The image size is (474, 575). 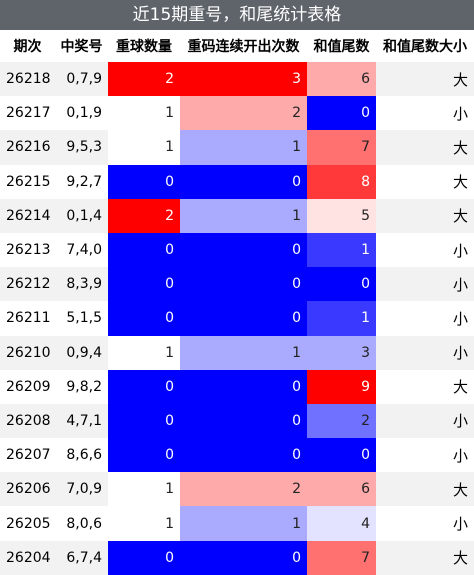 I want to click on header-cell: 和值尾数大小, so click(x=425, y=47).